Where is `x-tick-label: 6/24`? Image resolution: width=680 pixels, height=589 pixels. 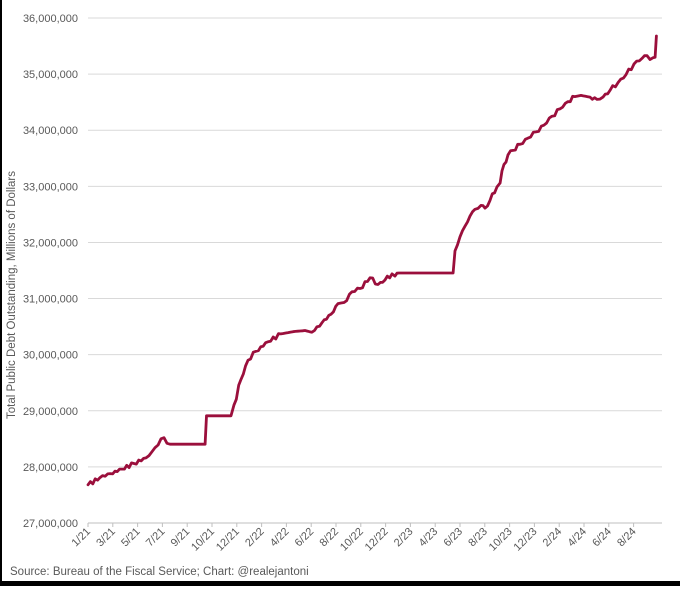 x-tick-label: 6/24 is located at coordinates (602, 538).